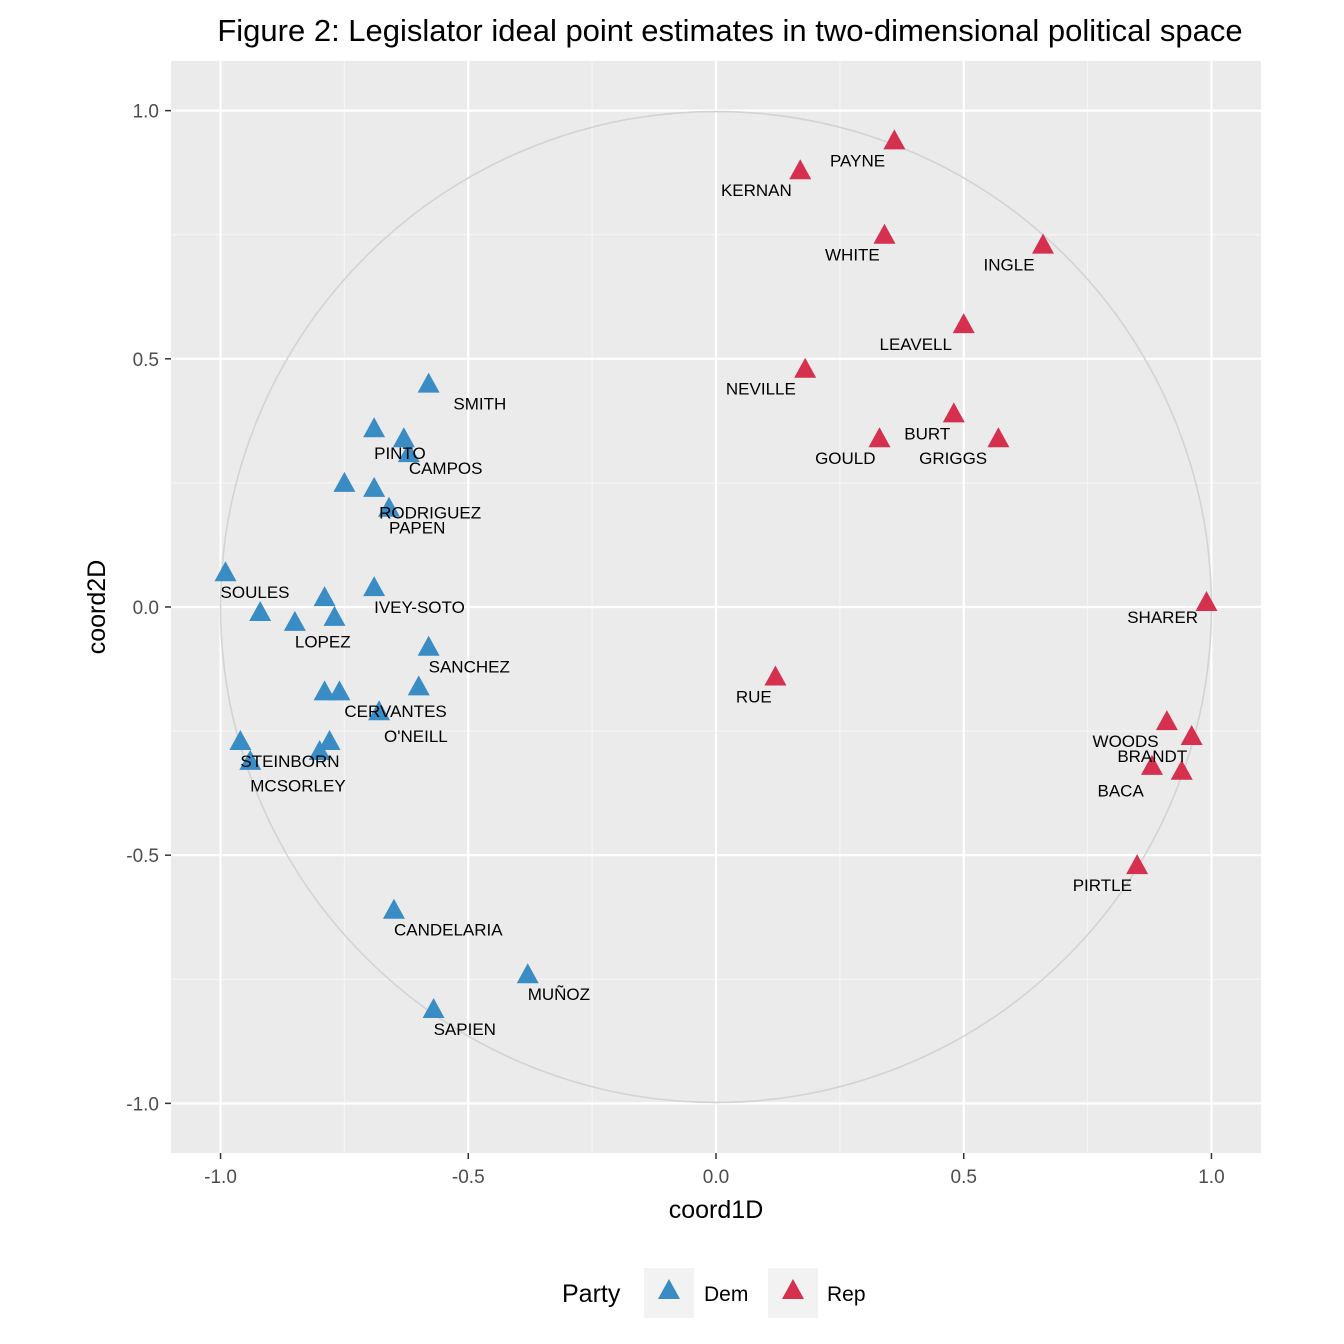  What do you see at coordinates (669, 1289) in the screenshot?
I see `legend-marker-dem` at bounding box center [669, 1289].